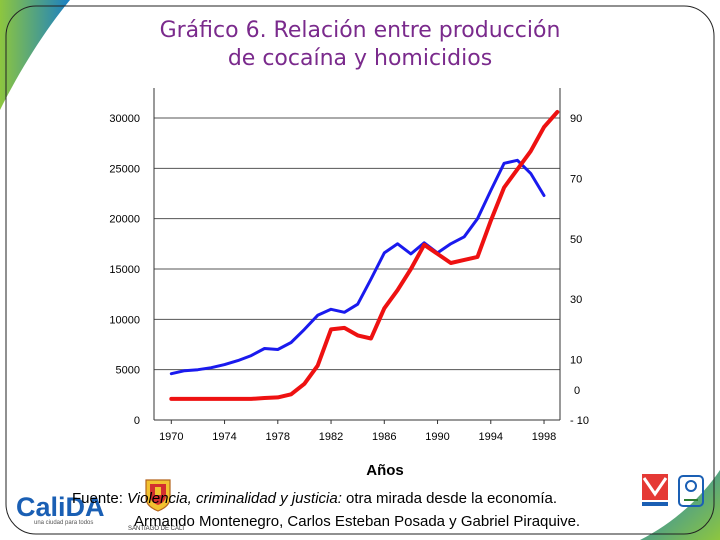 The width and height of the screenshot is (720, 540). Describe the element at coordinates (360, 30) in the screenshot. I see `chart-title-line-1: Gráfico 6. Relación entre producción` at that location.